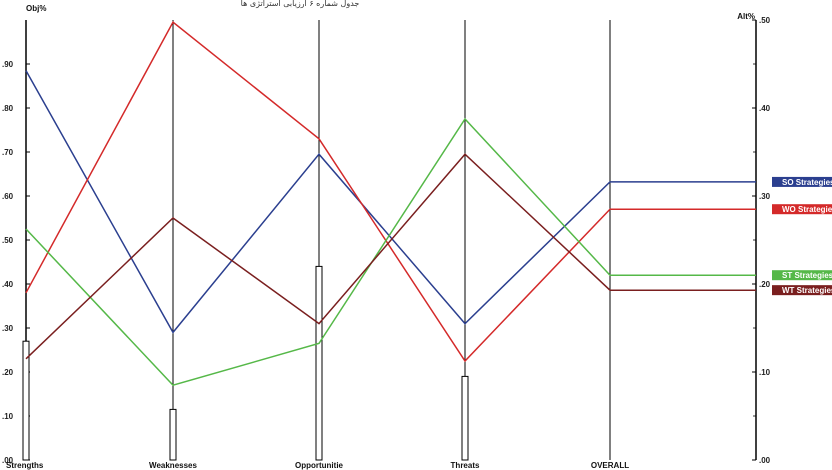  Describe the element at coordinates (465, 465) in the screenshot. I see `criterion-label: Threats` at that location.